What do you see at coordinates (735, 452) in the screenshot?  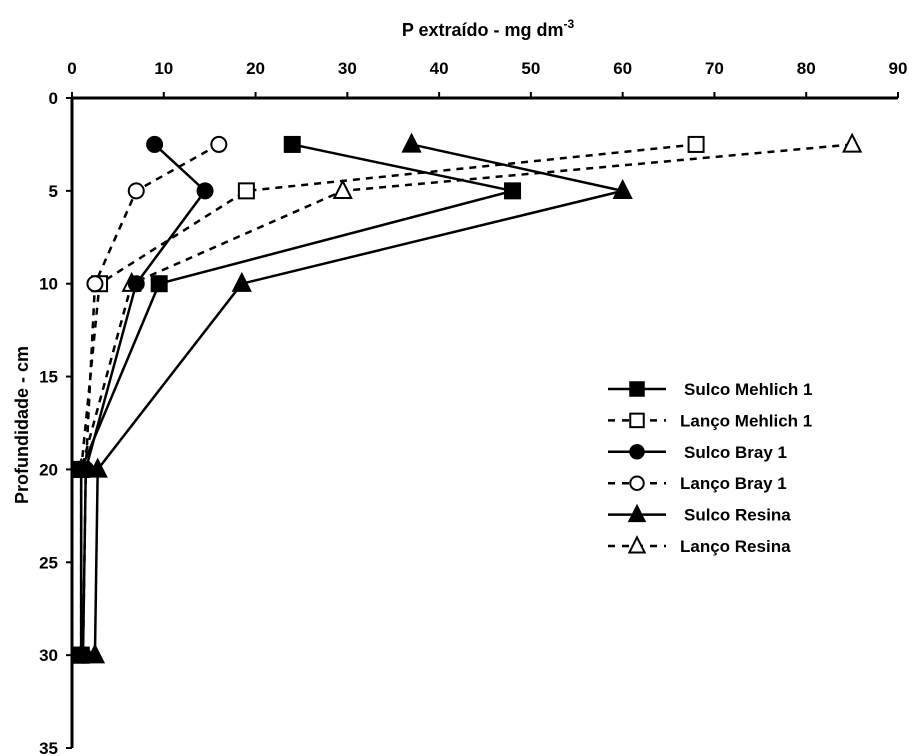 I see `legend-label: Sulco Bray 1` at bounding box center [735, 452].